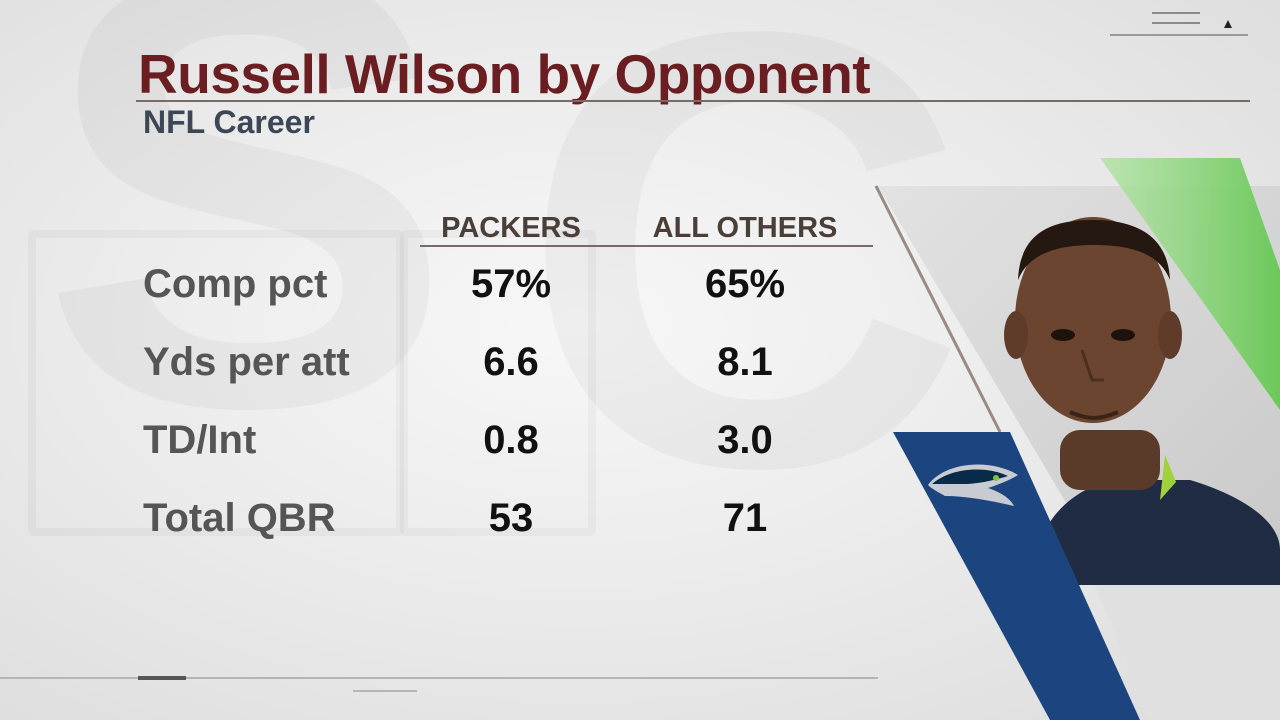 The height and width of the screenshot is (720, 1280). What do you see at coordinates (745, 440) in the screenshot?
I see `all-others-value: 3.0` at bounding box center [745, 440].